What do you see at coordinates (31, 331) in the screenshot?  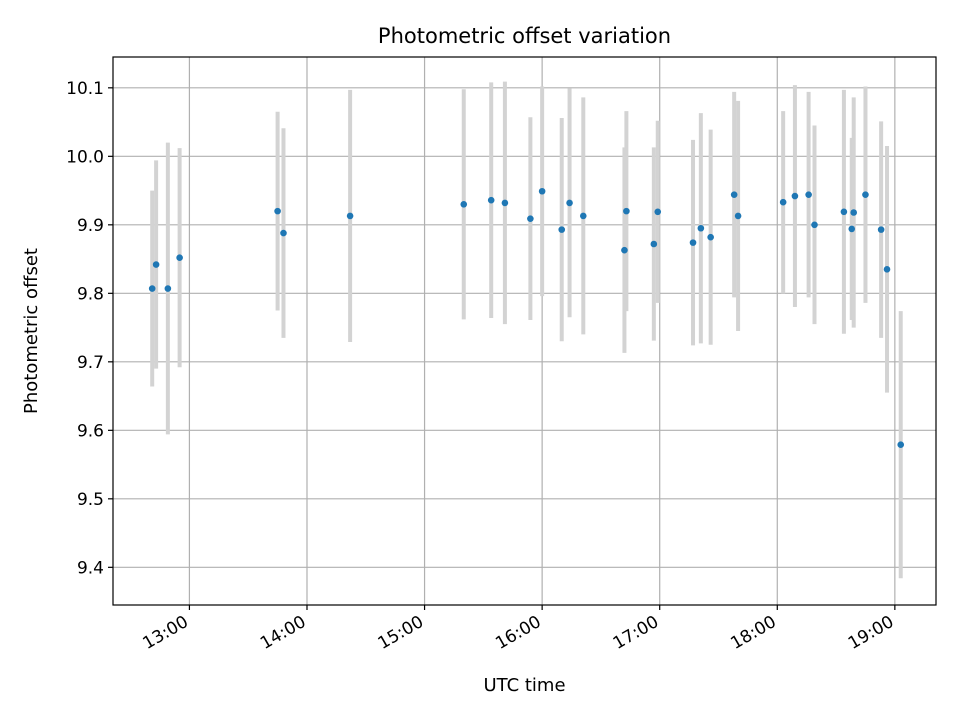 I see `y-axis-label: Photometric offset` at bounding box center [31, 331].